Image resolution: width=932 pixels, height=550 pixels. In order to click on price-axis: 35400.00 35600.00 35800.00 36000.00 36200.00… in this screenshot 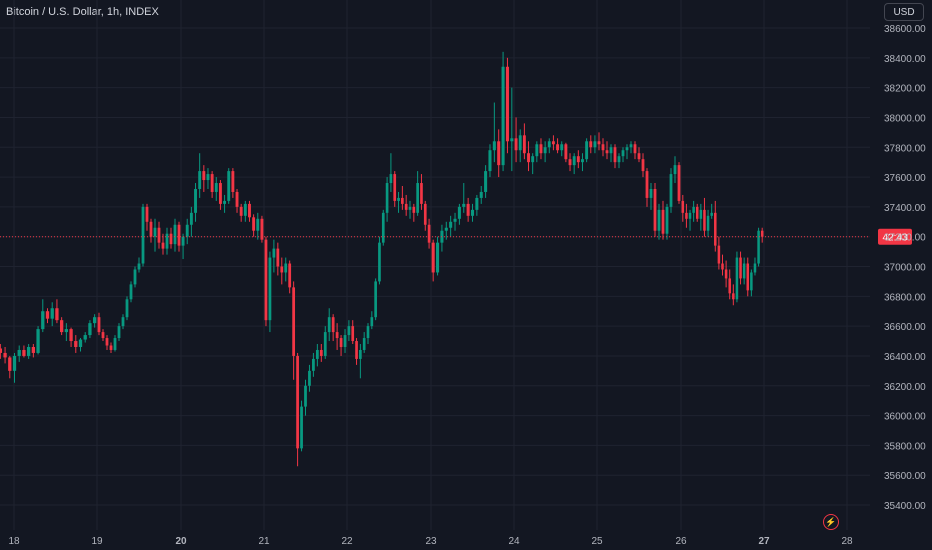, I will do `click(905, 268)`.